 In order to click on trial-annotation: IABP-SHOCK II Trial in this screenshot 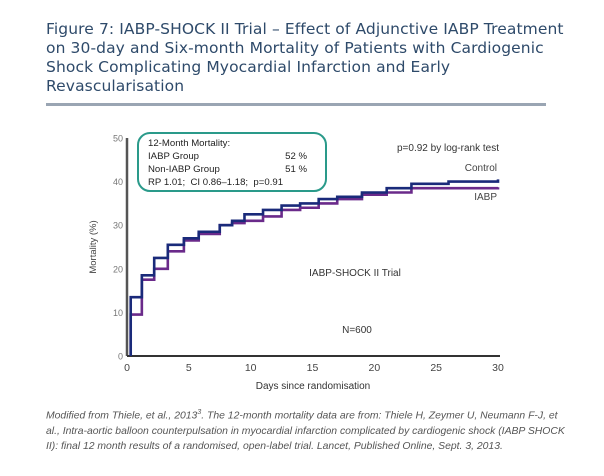, I will do `click(355, 273)`.